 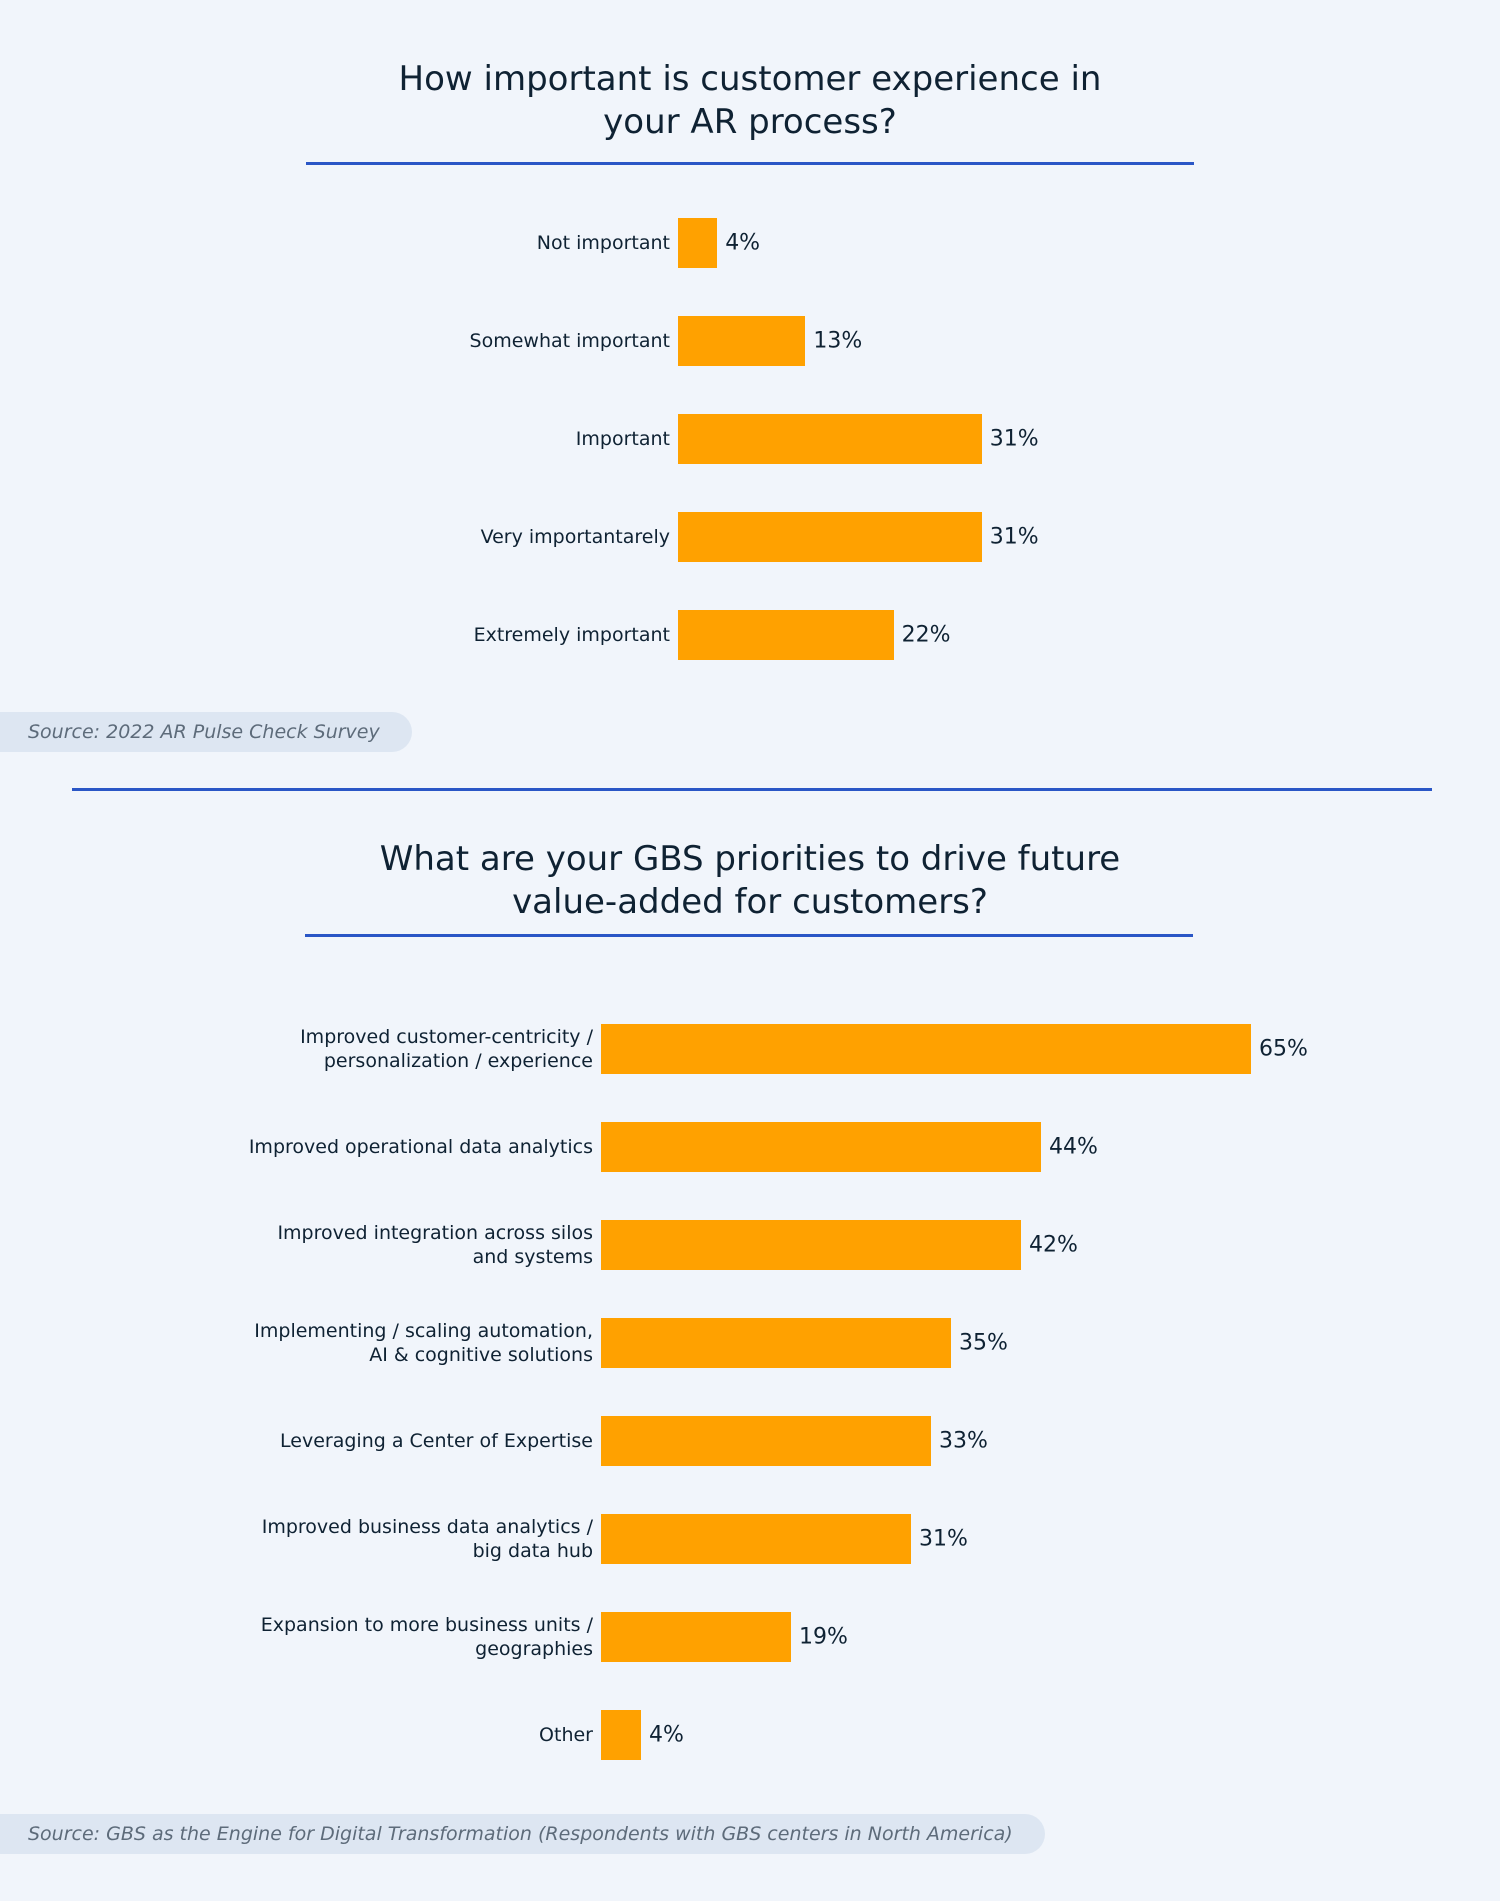 I want to click on category-label: Extremely important, so click(x=572, y=635).